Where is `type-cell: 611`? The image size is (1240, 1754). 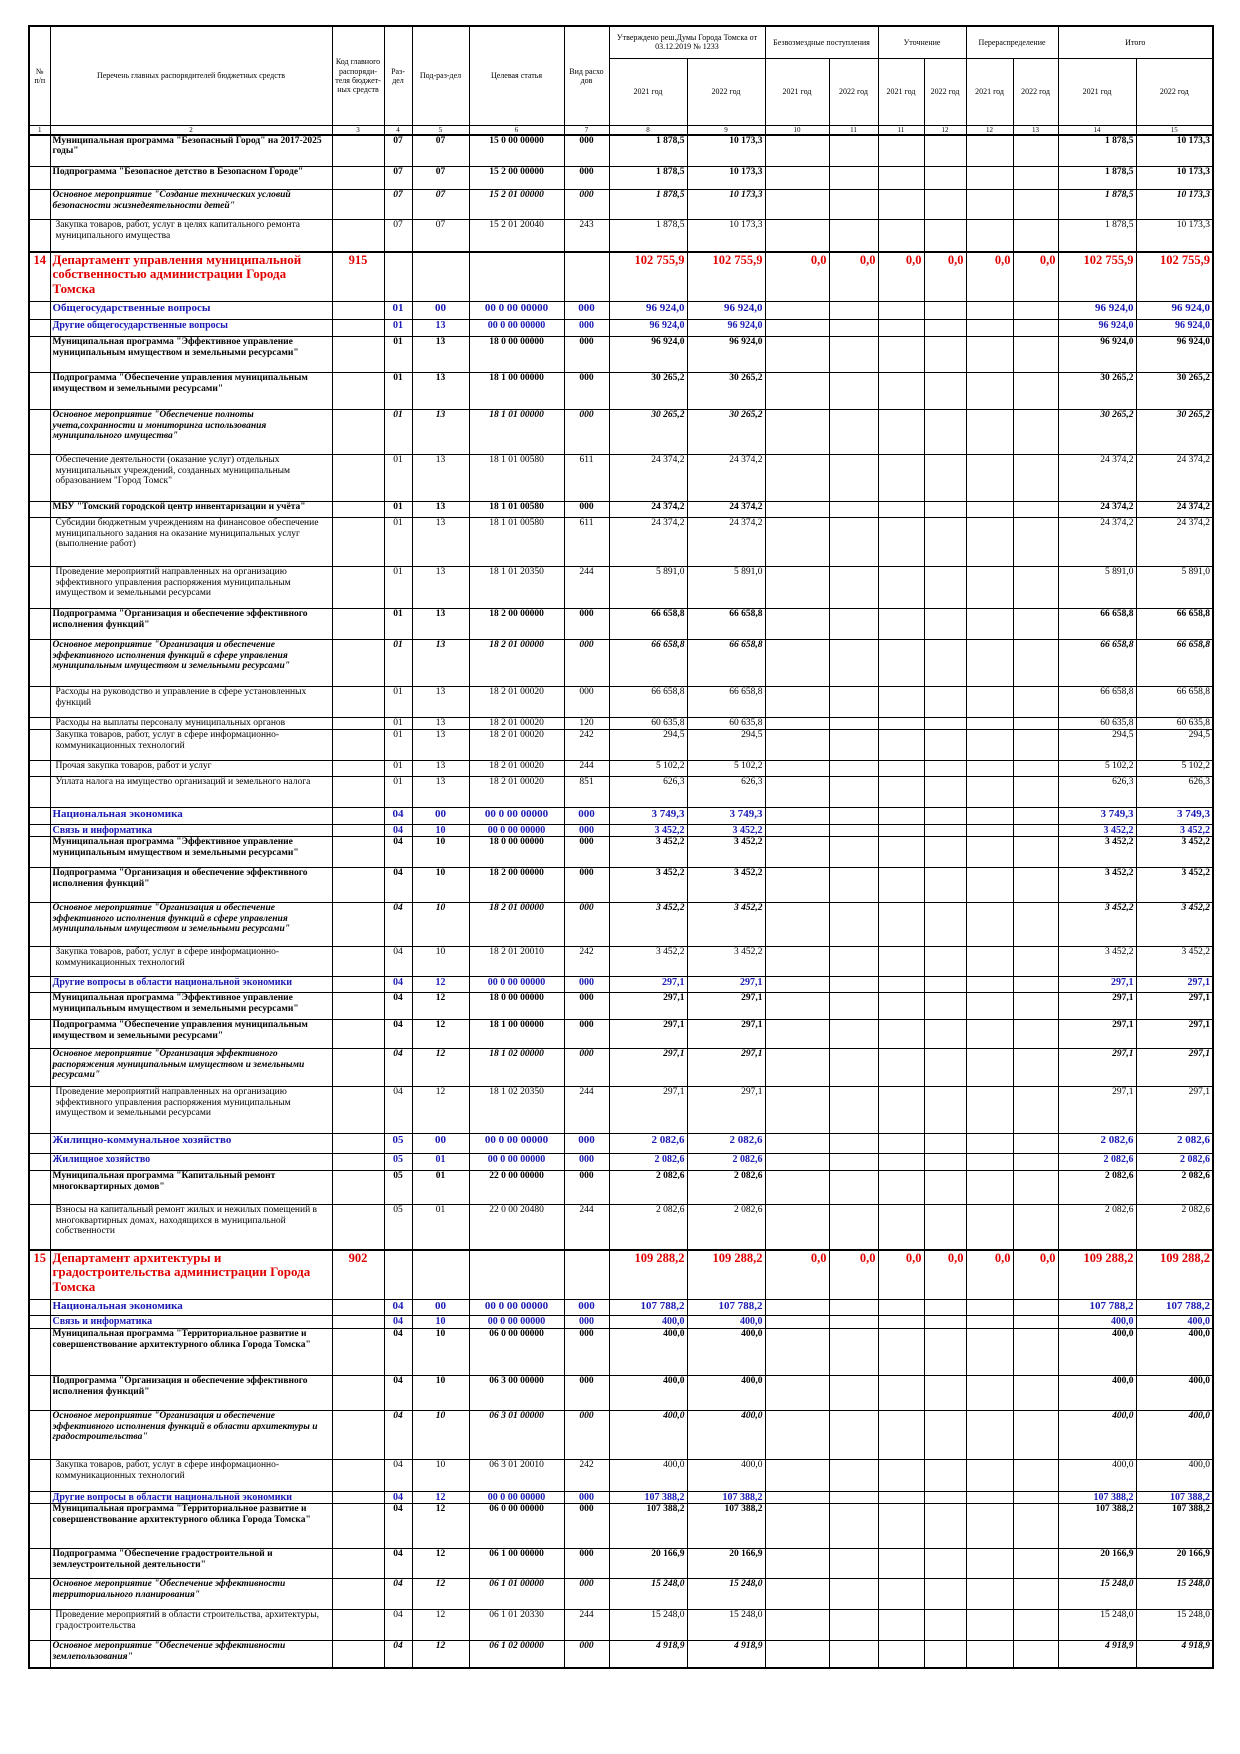 type-cell: 611 is located at coordinates (586, 478).